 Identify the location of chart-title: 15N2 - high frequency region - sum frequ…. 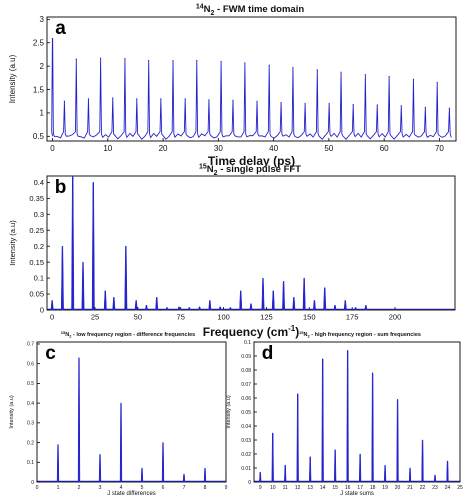
(360, 334).